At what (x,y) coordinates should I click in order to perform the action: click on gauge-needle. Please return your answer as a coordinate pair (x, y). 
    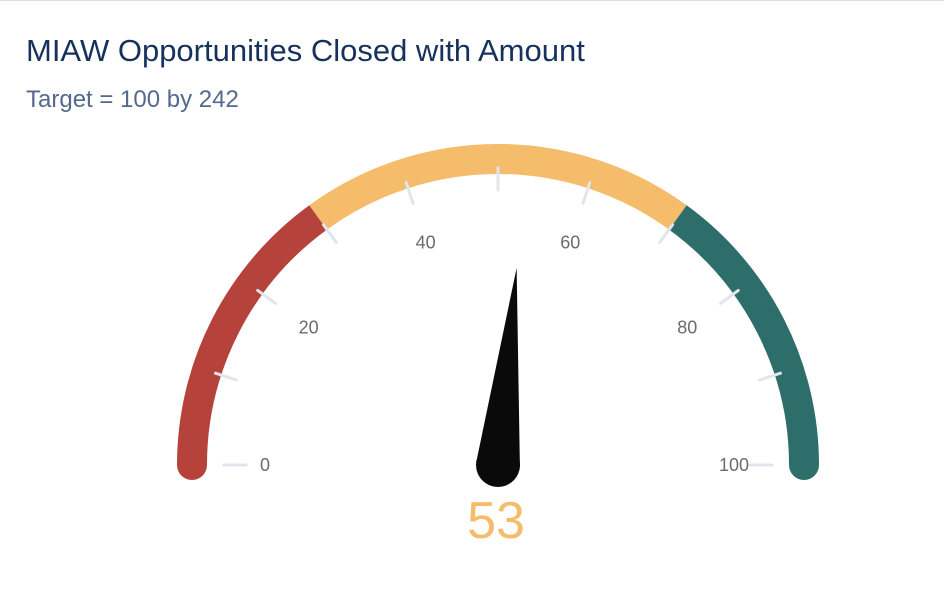
    Looking at the image, I should click on (498, 367).